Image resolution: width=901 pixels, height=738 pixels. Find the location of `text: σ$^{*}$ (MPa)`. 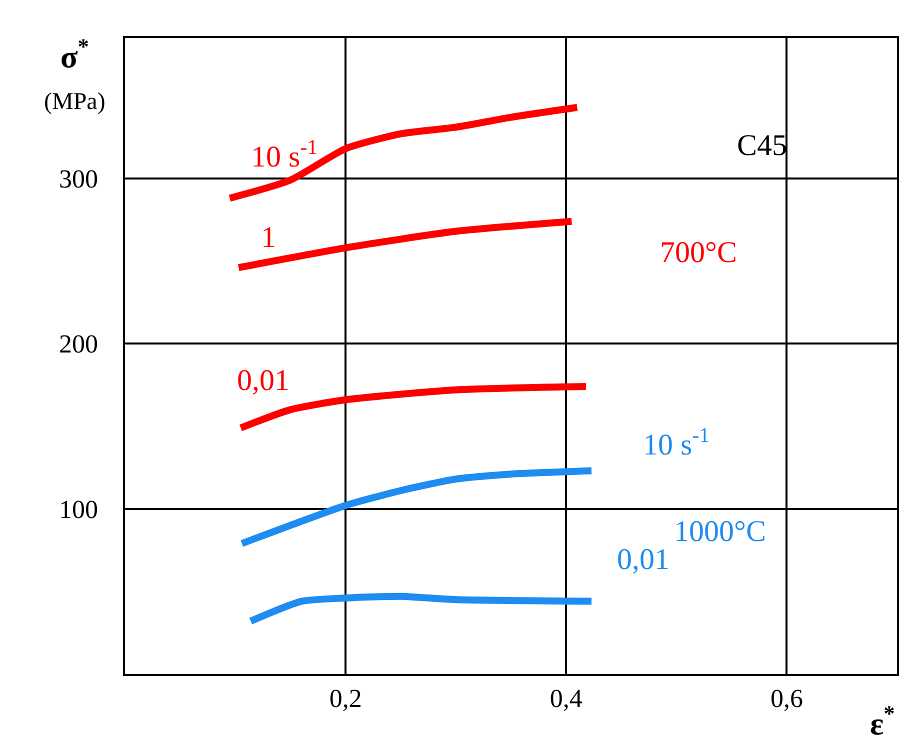

text: σ$^{*}$ (MPa) is located at coordinates (75, 75).